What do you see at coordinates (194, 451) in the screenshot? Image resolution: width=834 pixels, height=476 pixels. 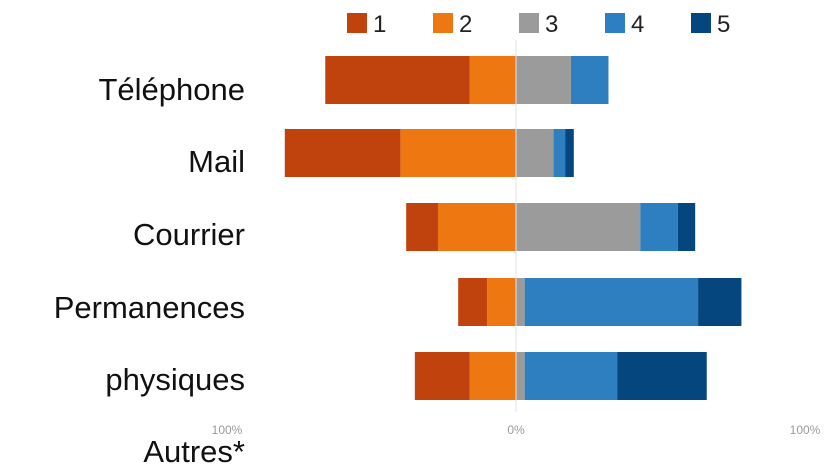 I see `category-label: Autres*` at bounding box center [194, 451].